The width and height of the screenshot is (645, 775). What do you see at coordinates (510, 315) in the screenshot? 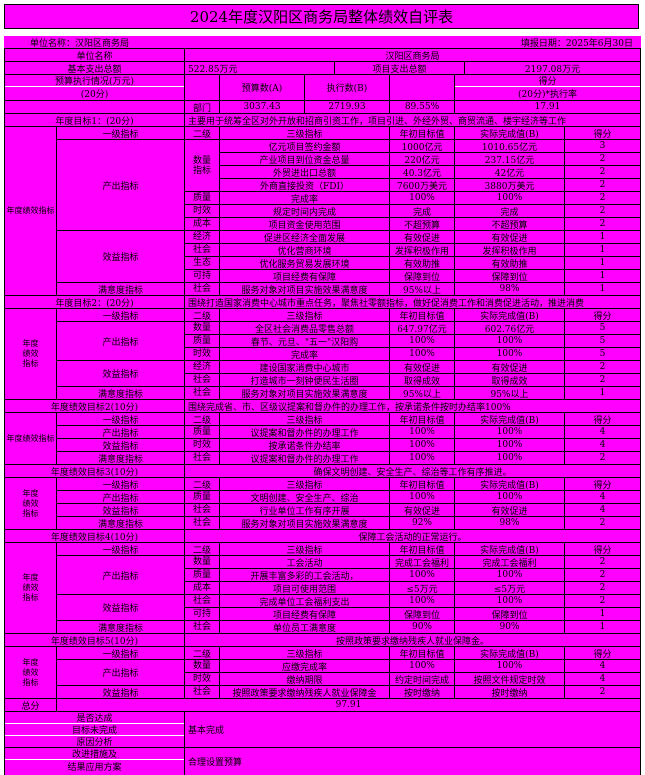
I see `col-header-actual: 实际完成值(B)` at bounding box center [510, 315].